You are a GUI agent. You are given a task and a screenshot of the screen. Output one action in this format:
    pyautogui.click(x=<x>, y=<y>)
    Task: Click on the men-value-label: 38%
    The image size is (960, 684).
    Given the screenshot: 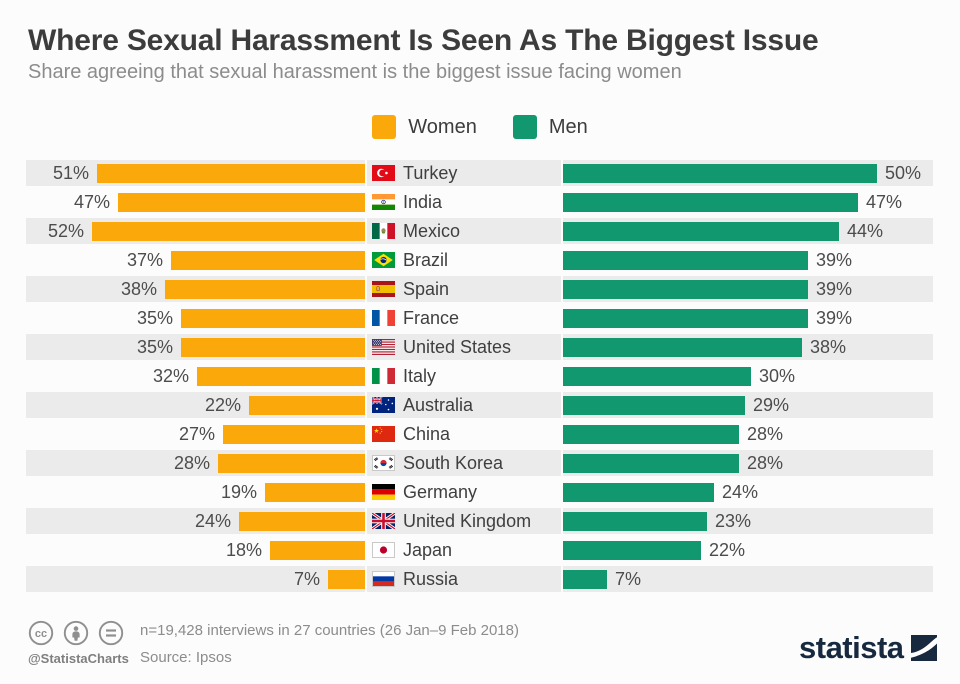 What is the action you would take?
    pyautogui.click(x=828, y=346)
    